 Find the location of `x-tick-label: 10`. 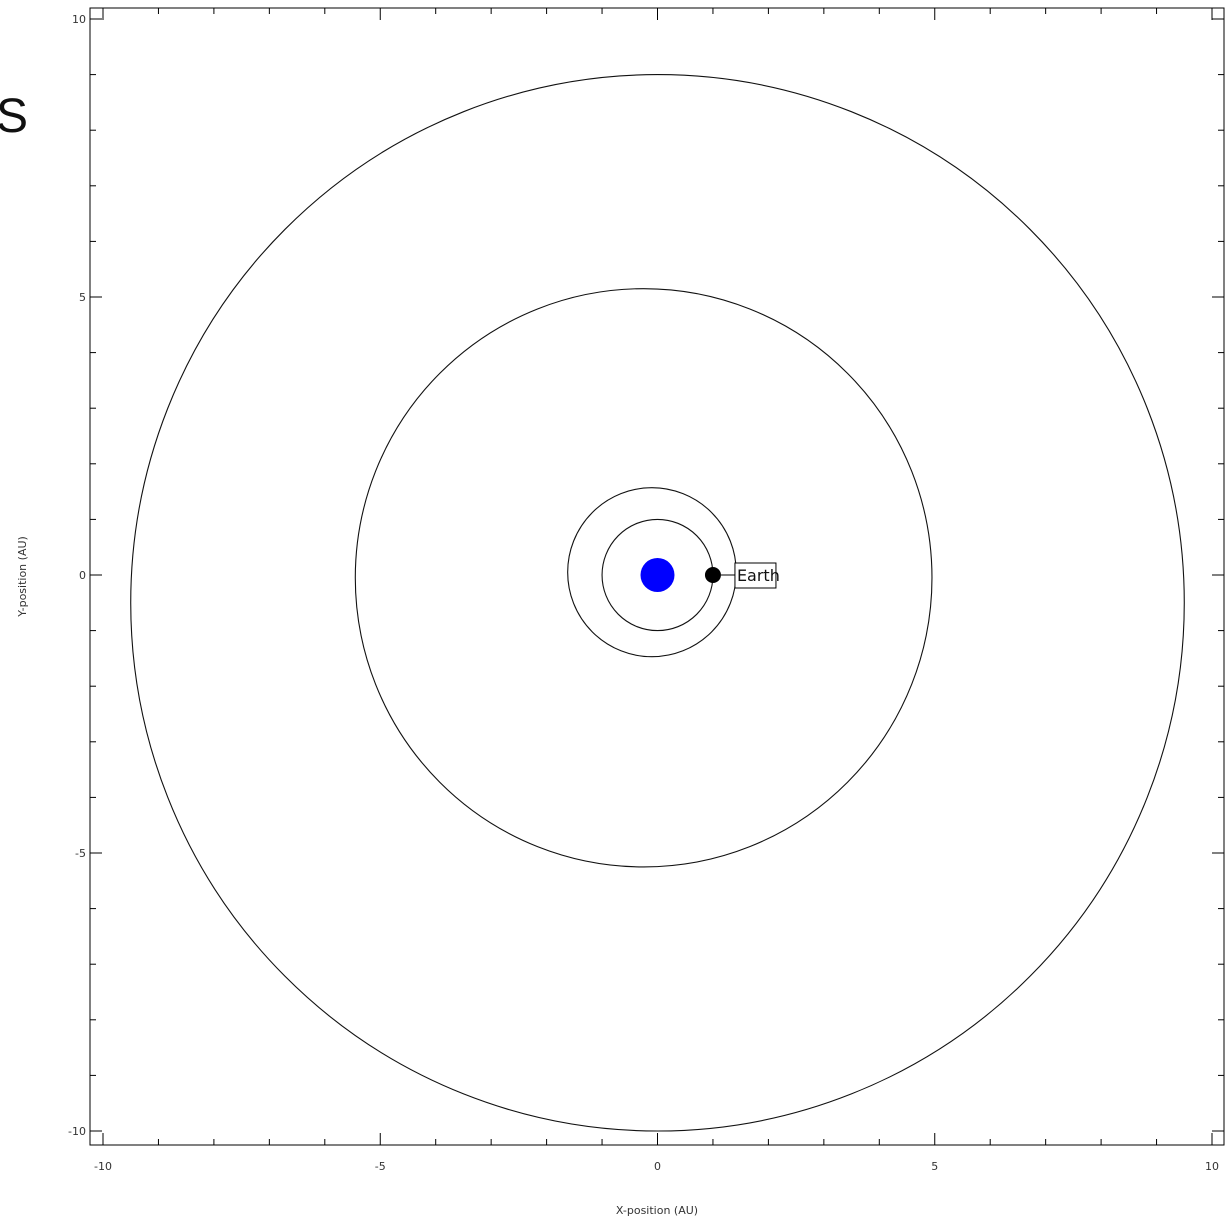

x-tick-label: 10 is located at coordinates (1212, 1166).